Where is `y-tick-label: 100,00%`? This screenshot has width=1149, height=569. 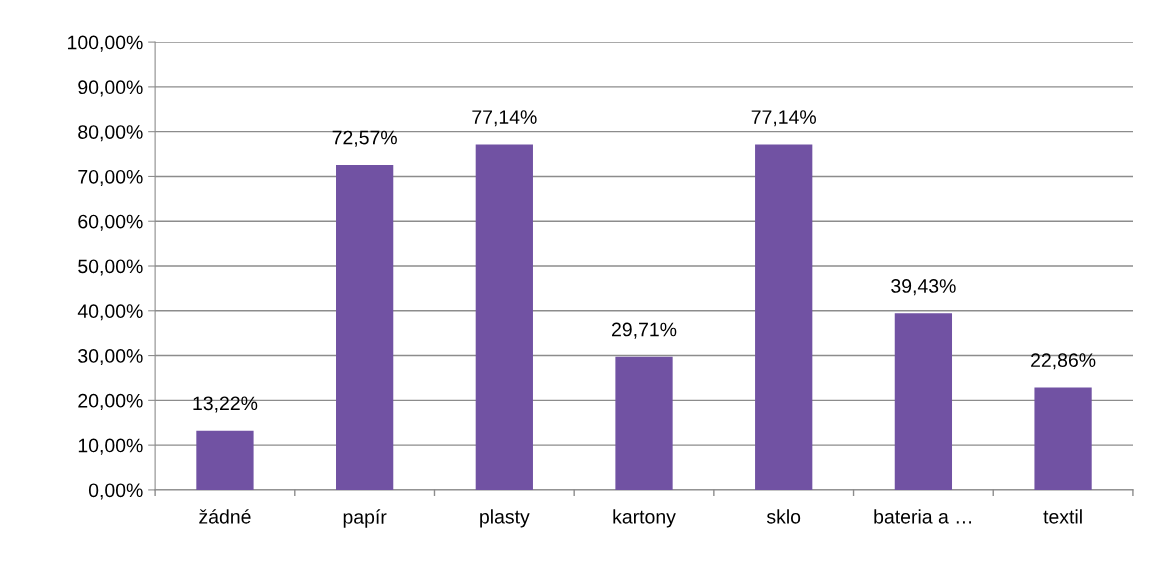 y-tick-label: 100,00% is located at coordinates (105, 43).